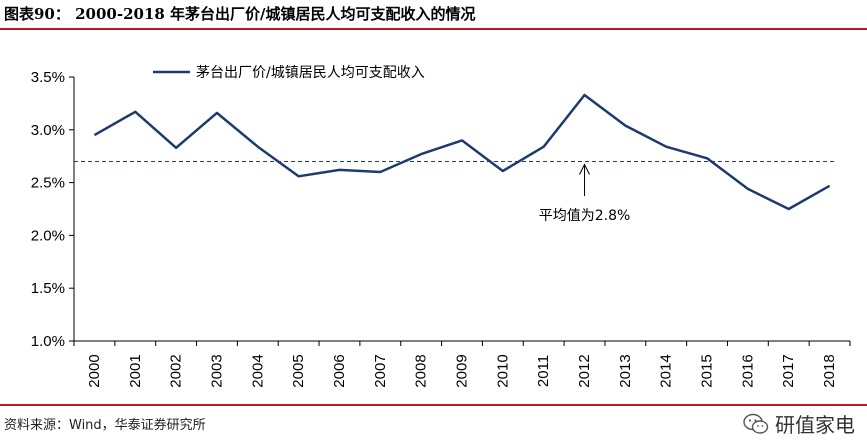  What do you see at coordinates (105, 425) in the screenshot?
I see `source-note: 资料来源：Wind，华泰证券研究所` at bounding box center [105, 425].